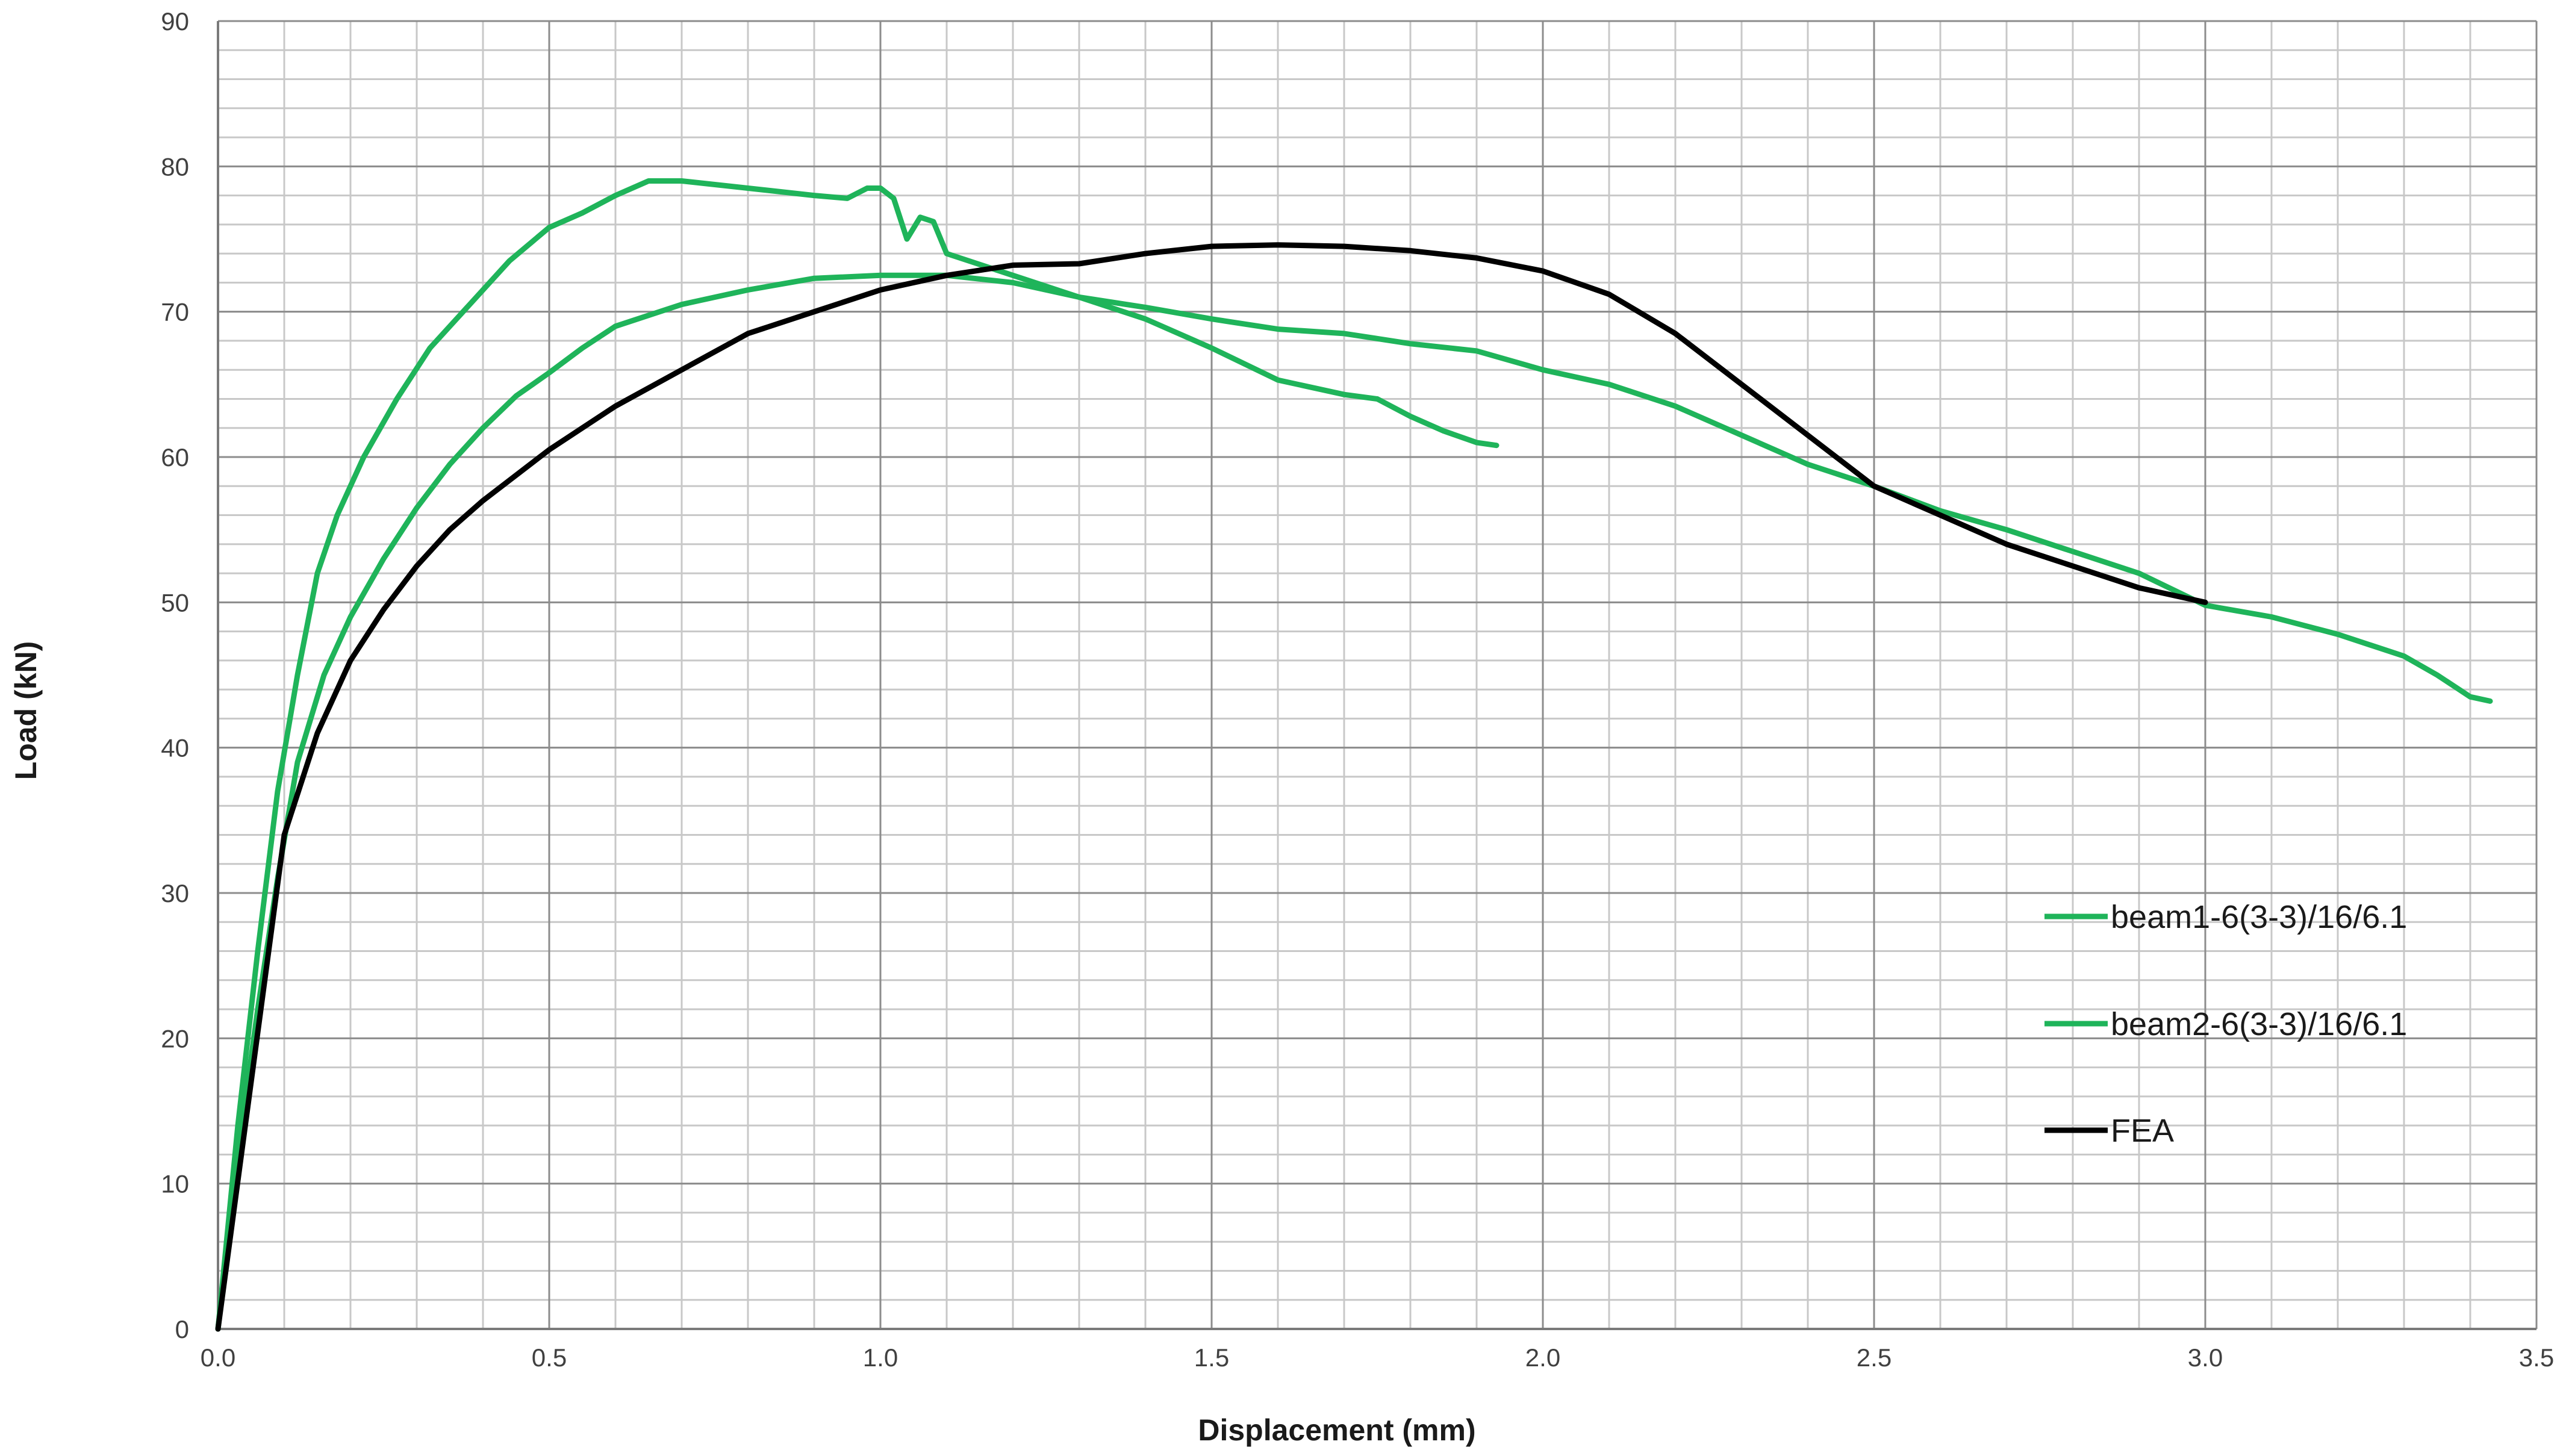  What do you see at coordinates (2537, 1358) in the screenshot?
I see `x-tick-label: 3.5` at bounding box center [2537, 1358].